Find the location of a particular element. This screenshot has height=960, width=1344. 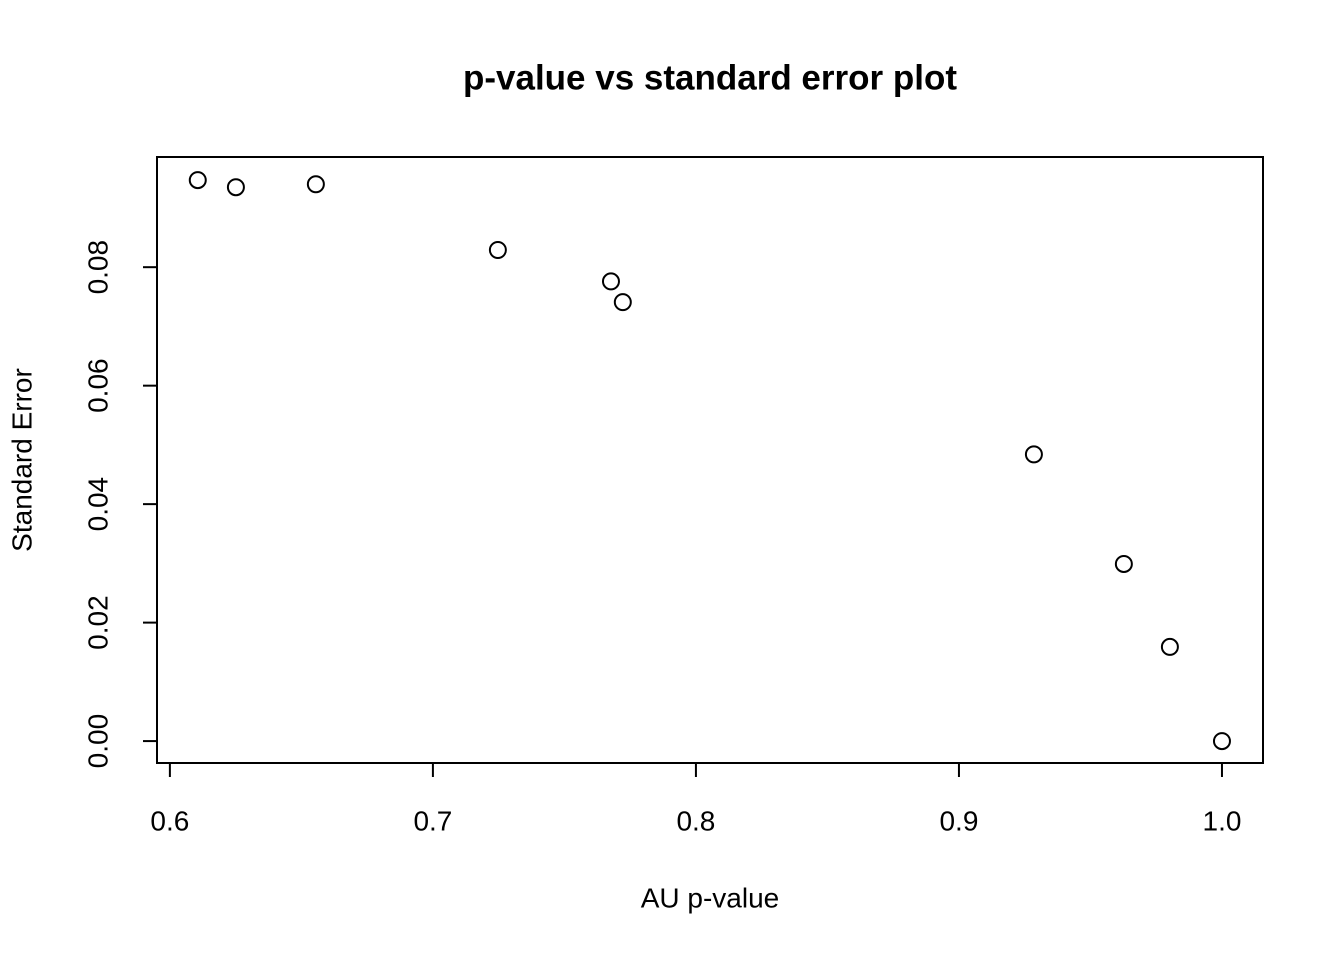

y-tick-label: 0.06 is located at coordinates (97, 385).